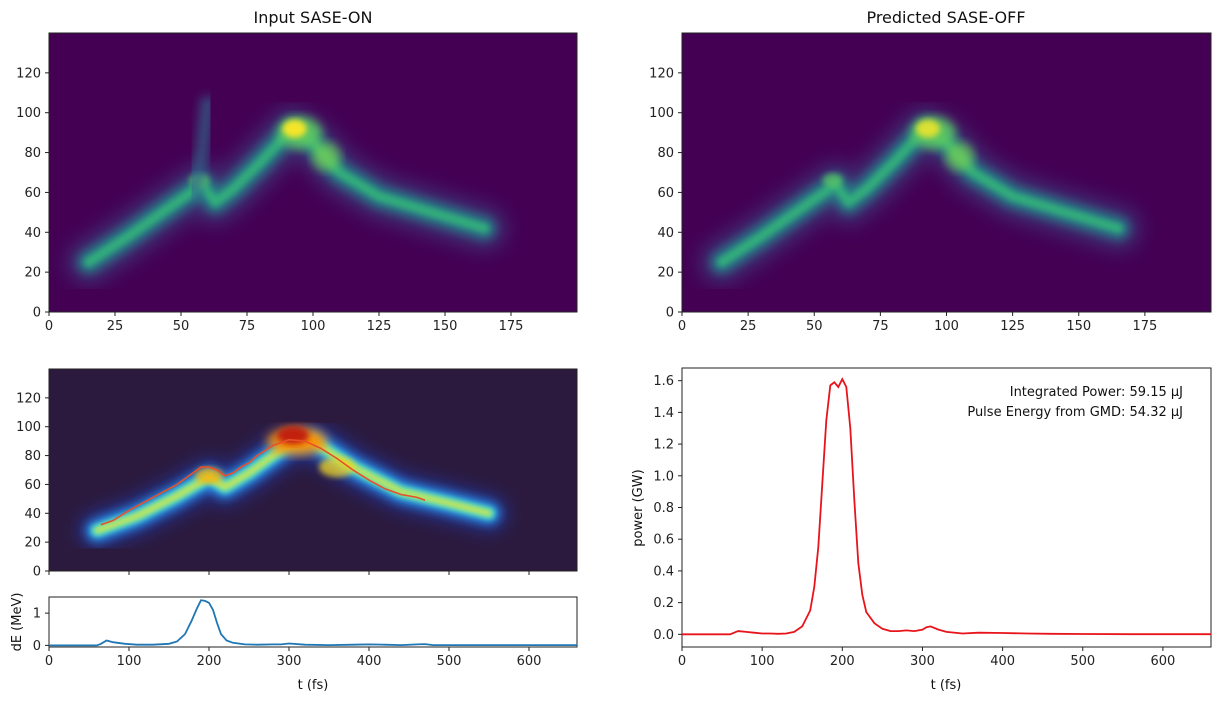 This screenshot has width=1220, height=701. Describe the element at coordinates (663, 476) in the screenshot. I see `y-tick-label: 1.0` at that location.